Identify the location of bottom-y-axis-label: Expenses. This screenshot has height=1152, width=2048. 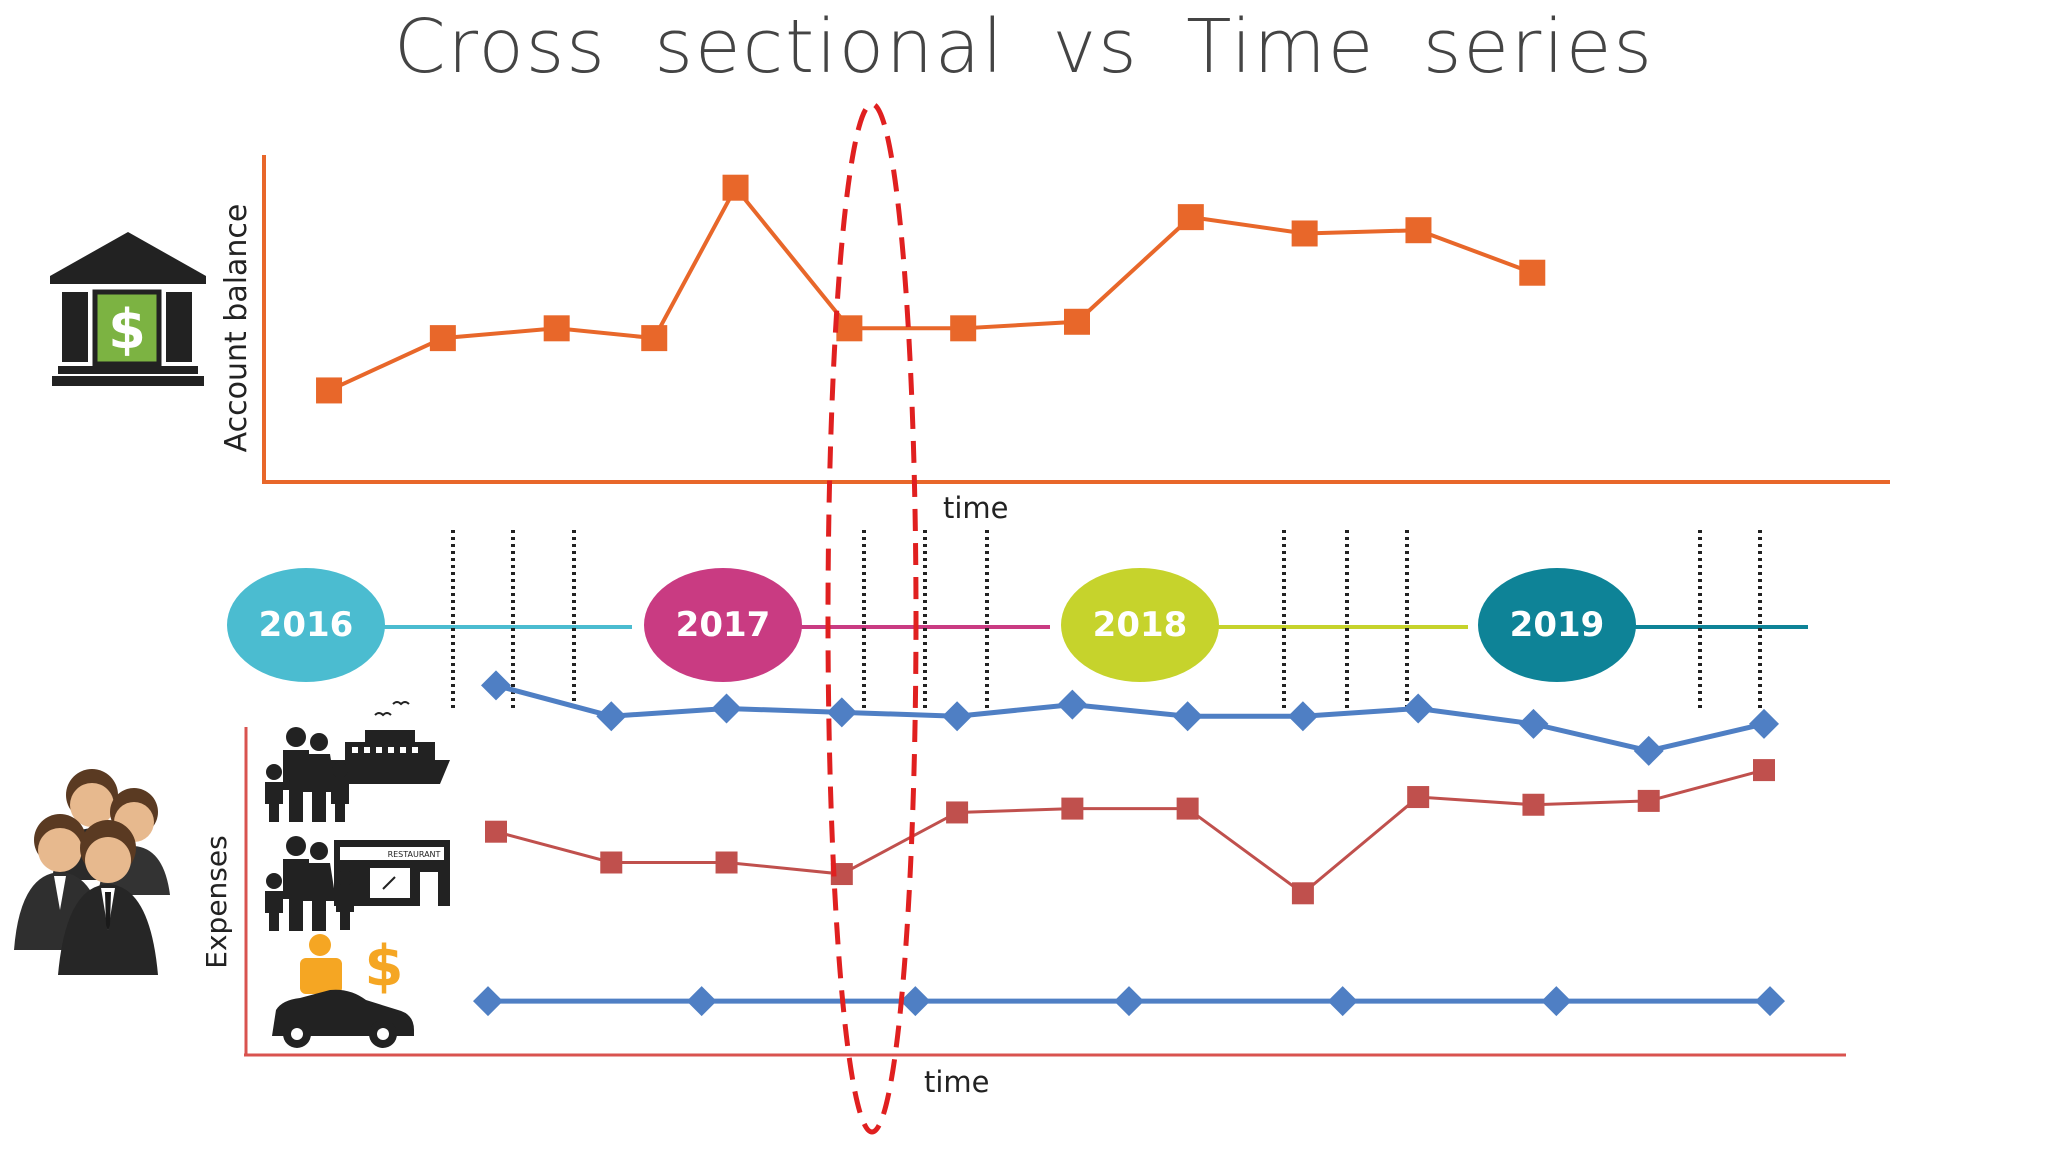
(216, 901).